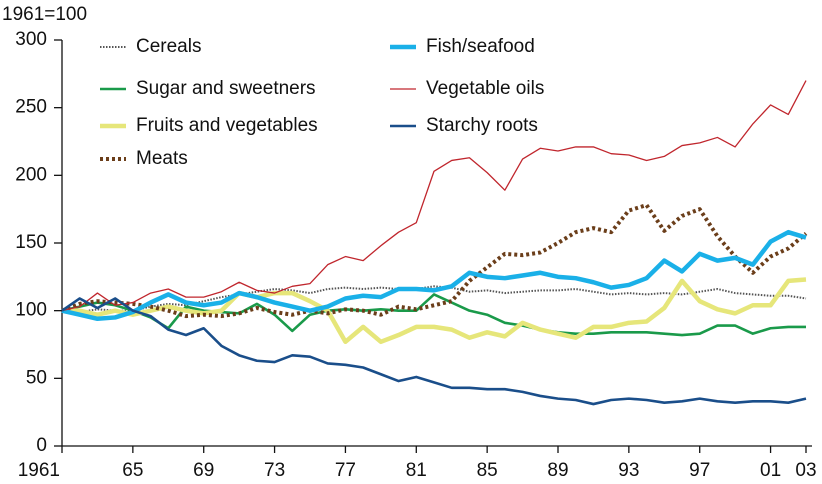  What do you see at coordinates (557, 470) in the screenshot?
I see `x-tick-label: 89` at bounding box center [557, 470].